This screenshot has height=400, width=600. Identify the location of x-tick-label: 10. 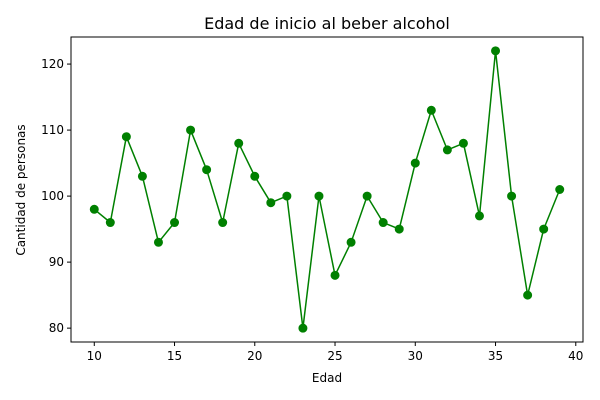
(94, 356).